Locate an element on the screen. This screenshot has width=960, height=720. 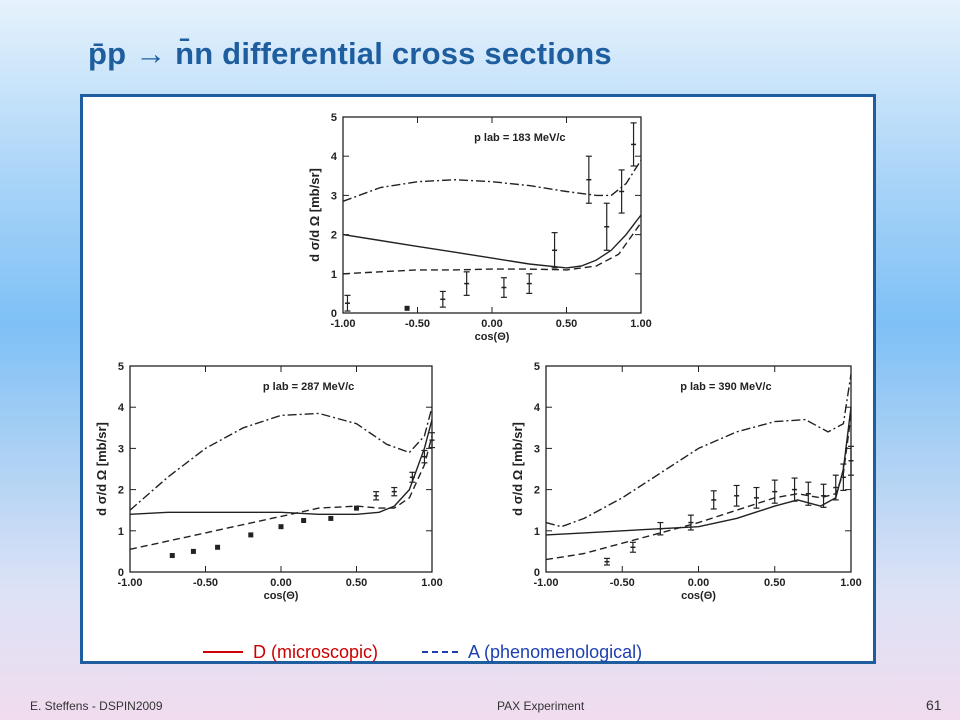
legend-label-d: D (microscopic) is located at coordinates (316, 652).